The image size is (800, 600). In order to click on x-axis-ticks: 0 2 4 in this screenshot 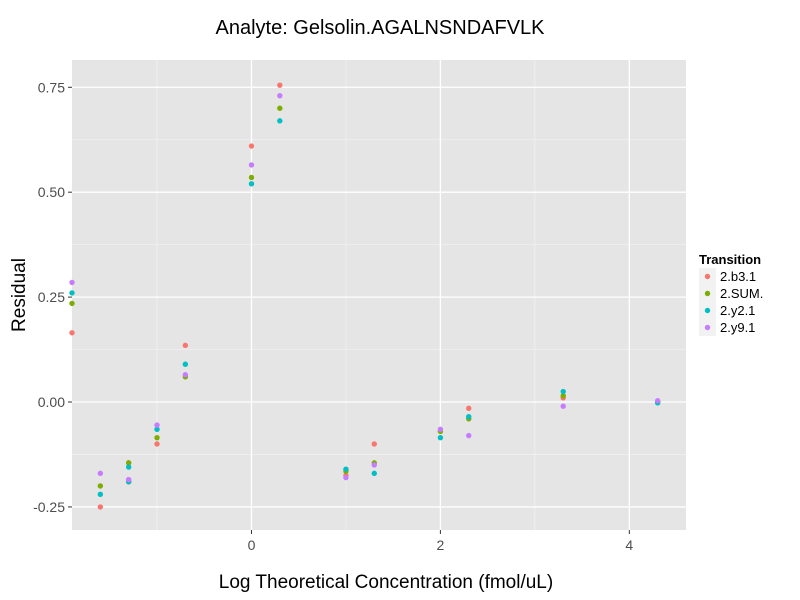, I will do `click(440, 541)`.